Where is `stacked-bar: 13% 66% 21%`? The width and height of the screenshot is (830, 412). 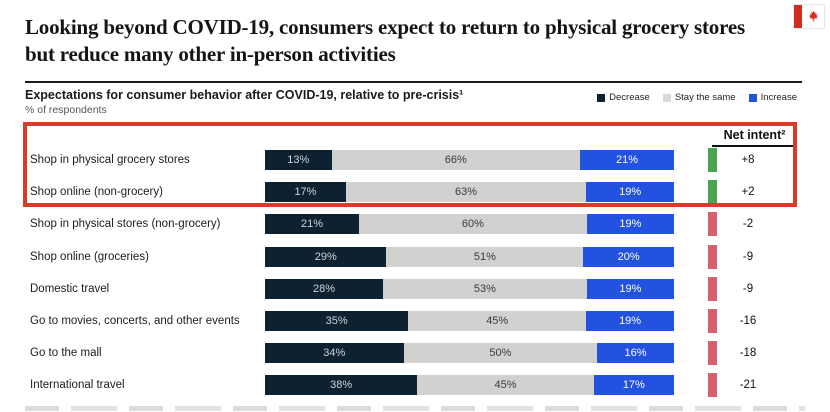
stacked-bar: 13% 66% 21% is located at coordinates (469, 160).